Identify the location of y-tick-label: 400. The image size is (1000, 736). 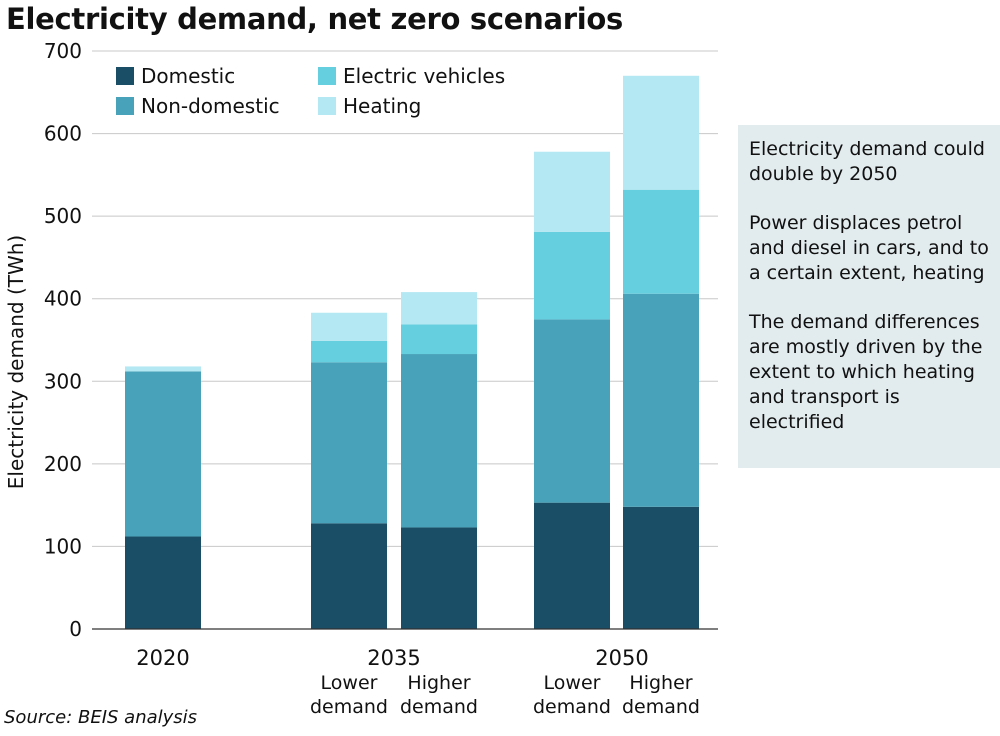
(63, 299).